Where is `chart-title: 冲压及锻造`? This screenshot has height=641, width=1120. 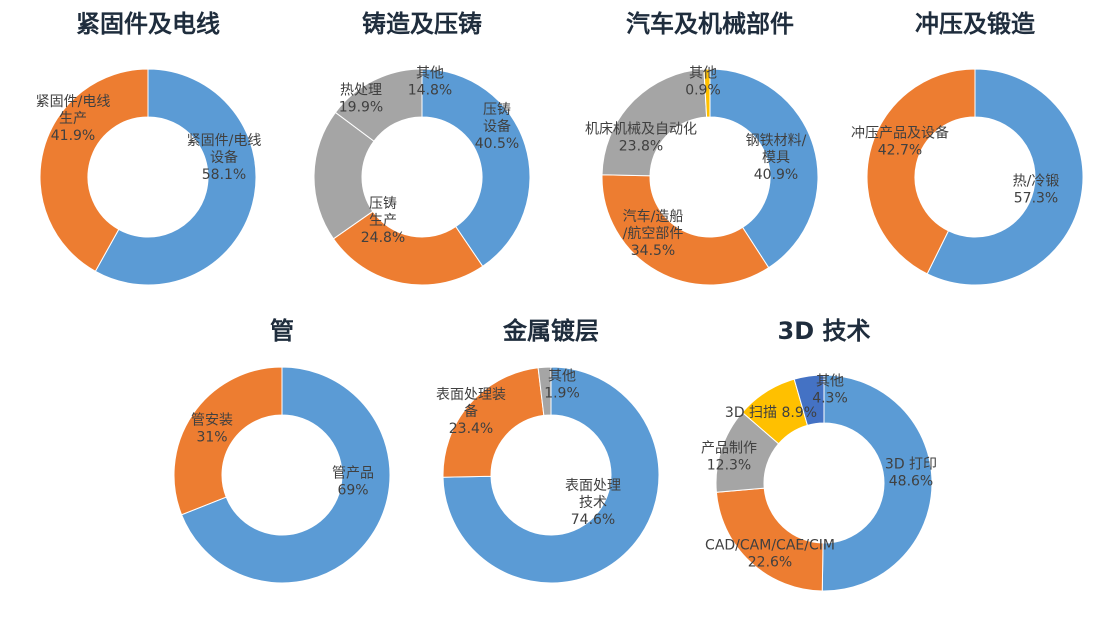
chart-title: 冲压及锻造 is located at coordinates (975, 24).